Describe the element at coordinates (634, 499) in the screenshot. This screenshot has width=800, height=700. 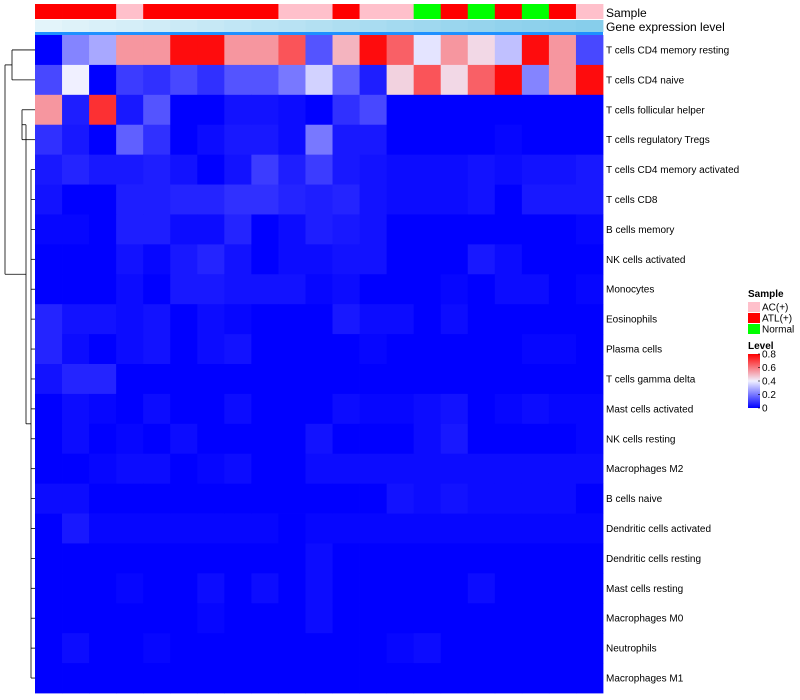
I see `row-label: B cells naive` at that location.